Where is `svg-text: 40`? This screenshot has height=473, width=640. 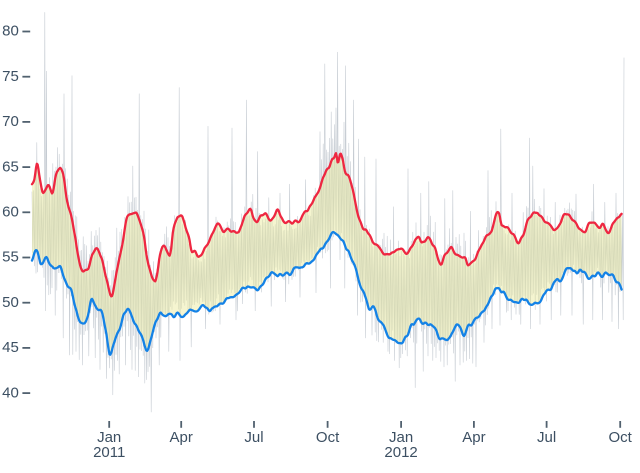 svg-text: 40 is located at coordinates (10, 392).